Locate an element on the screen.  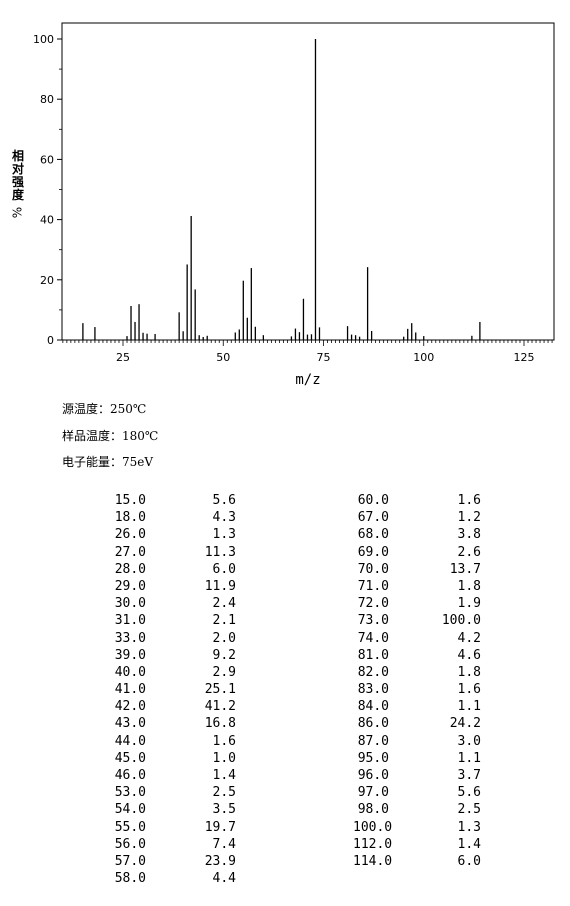
peak-table-row: 26.0 1.3 is located at coordinates (173, 534).